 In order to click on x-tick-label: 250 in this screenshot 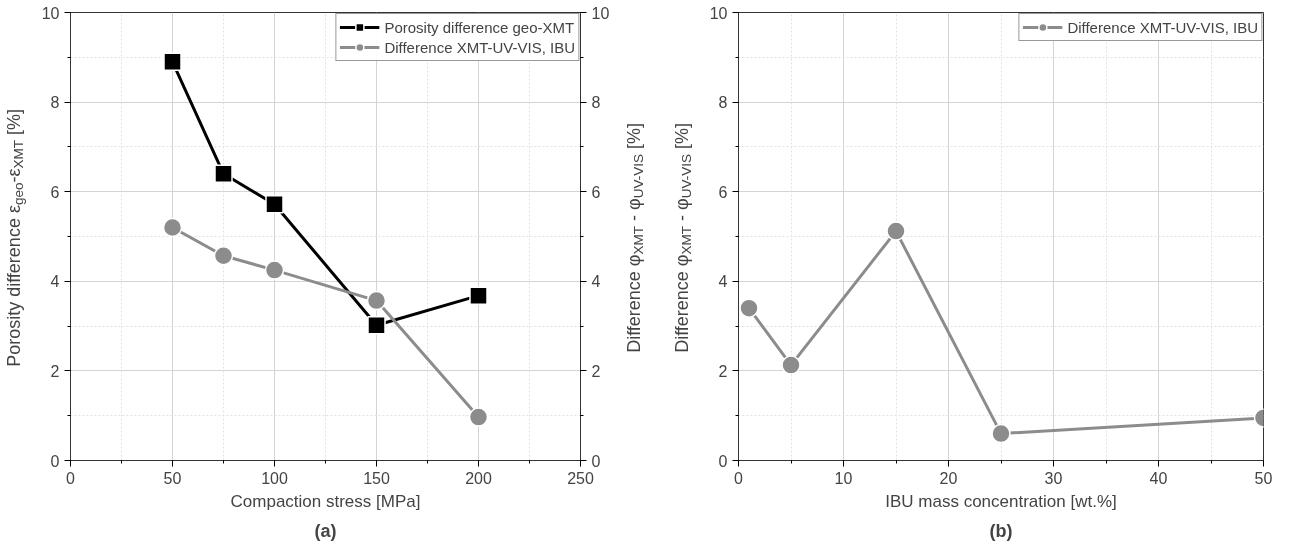, I will do `click(580, 478)`.